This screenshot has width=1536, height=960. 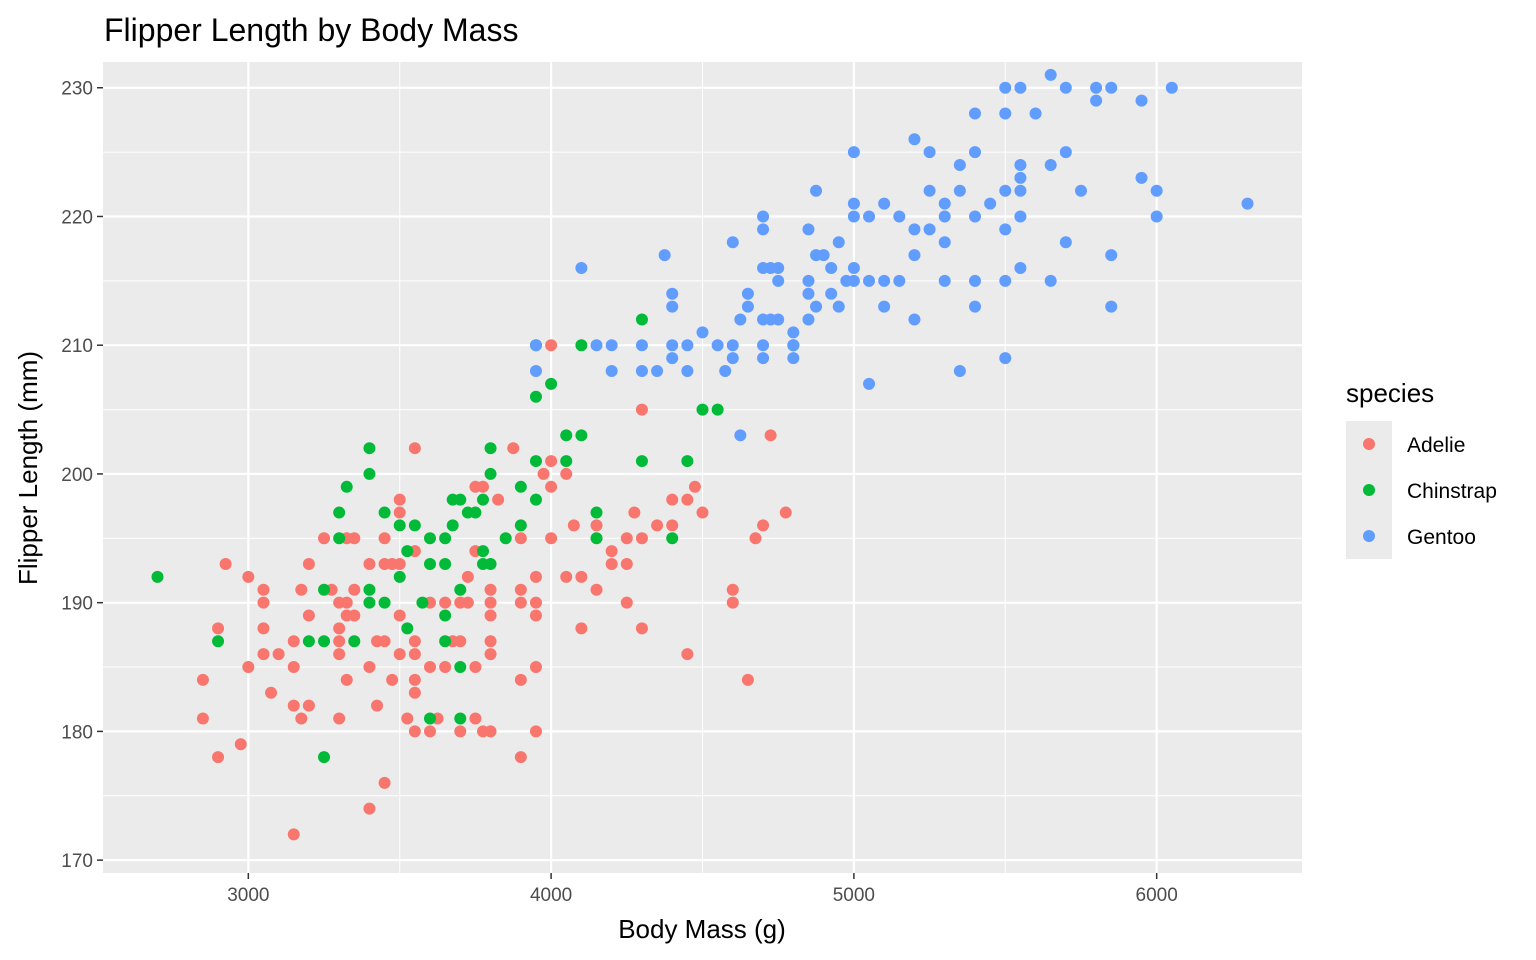 What do you see at coordinates (248, 895) in the screenshot?
I see `x-tick-label: 3000` at bounding box center [248, 895].